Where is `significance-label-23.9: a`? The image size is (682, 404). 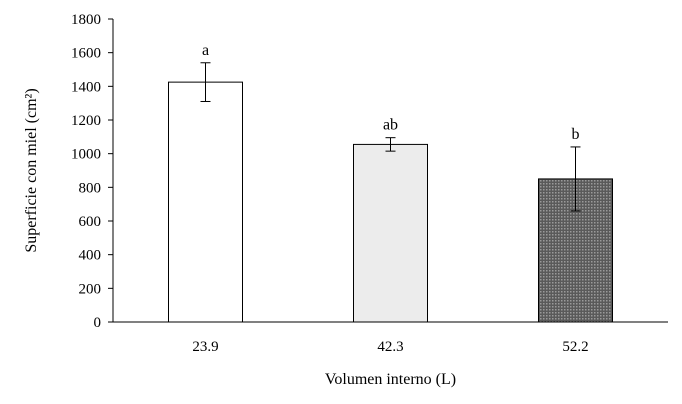 significance-label-23.9: a is located at coordinates (205, 50).